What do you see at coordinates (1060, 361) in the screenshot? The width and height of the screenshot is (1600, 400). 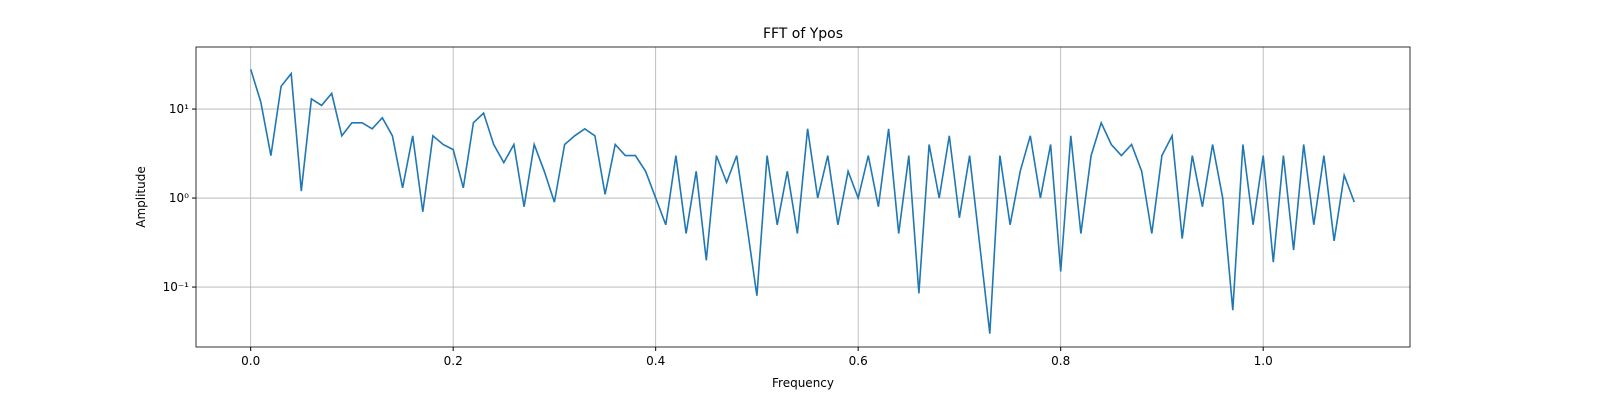 I see `x-tick-label: 0.8` at bounding box center [1060, 361].